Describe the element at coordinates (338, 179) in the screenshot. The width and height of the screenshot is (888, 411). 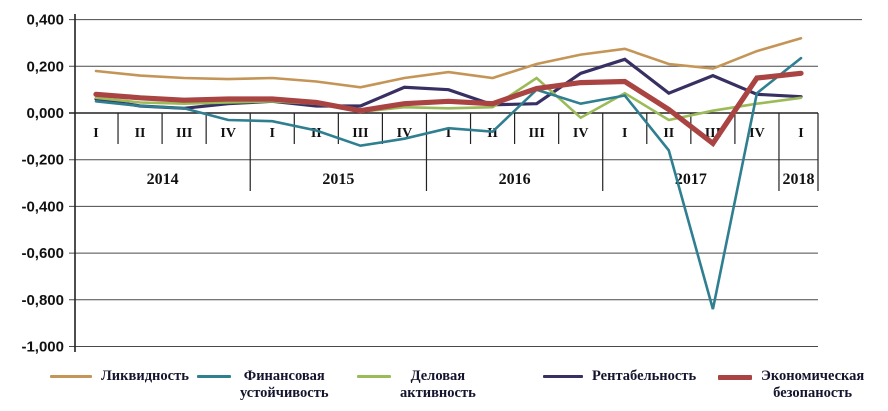
I see `x-axis-year-label: 2015` at that location.